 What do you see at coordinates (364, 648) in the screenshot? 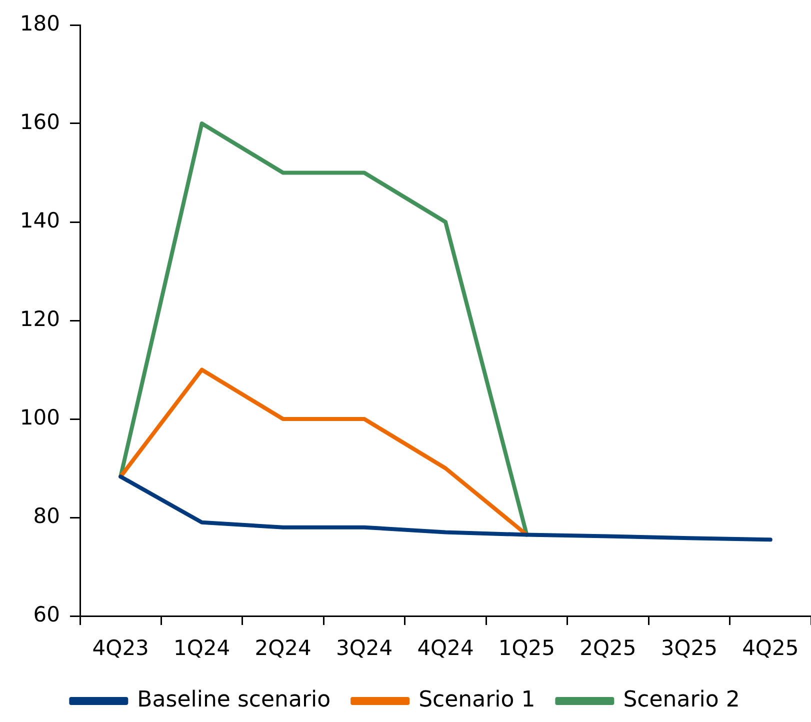
I see `x-tick-label: 3Q24` at bounding box center [364, 648].